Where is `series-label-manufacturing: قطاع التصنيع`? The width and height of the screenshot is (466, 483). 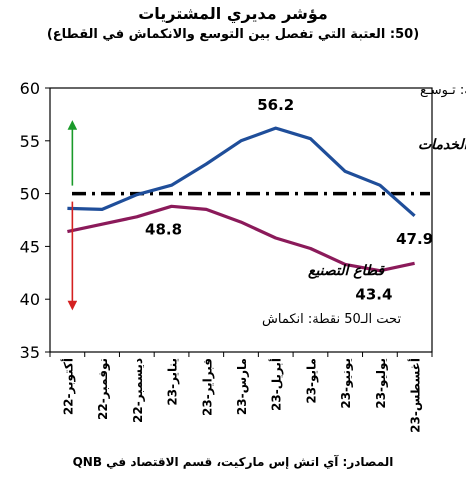 series-label-manufacturing: قطاع التصنيع is located at coordinates (346, 271).